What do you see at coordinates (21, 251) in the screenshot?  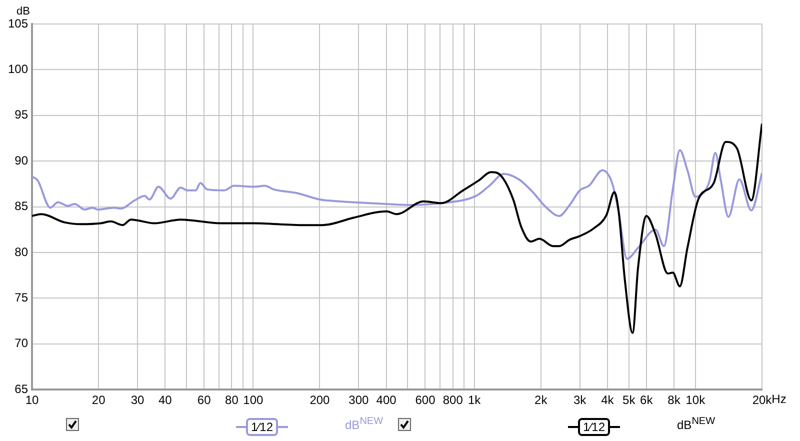 I see `y-tick-label: 80` at bounding box center [21, 251].